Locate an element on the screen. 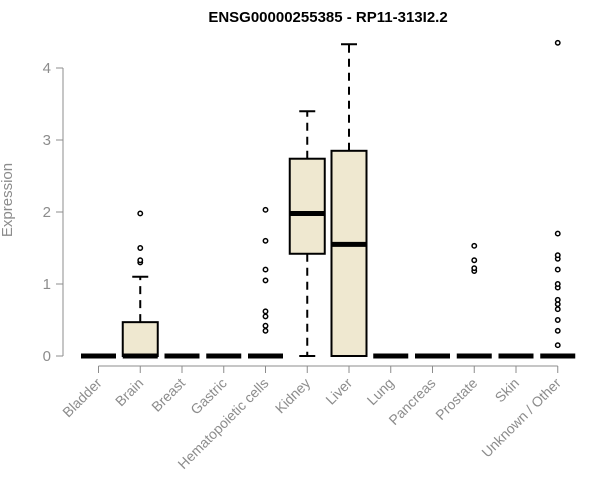 The height and width of the screenshot is (500, 600). y-axis: 0 1 2 3 4 is located at coordinates (53, 212).